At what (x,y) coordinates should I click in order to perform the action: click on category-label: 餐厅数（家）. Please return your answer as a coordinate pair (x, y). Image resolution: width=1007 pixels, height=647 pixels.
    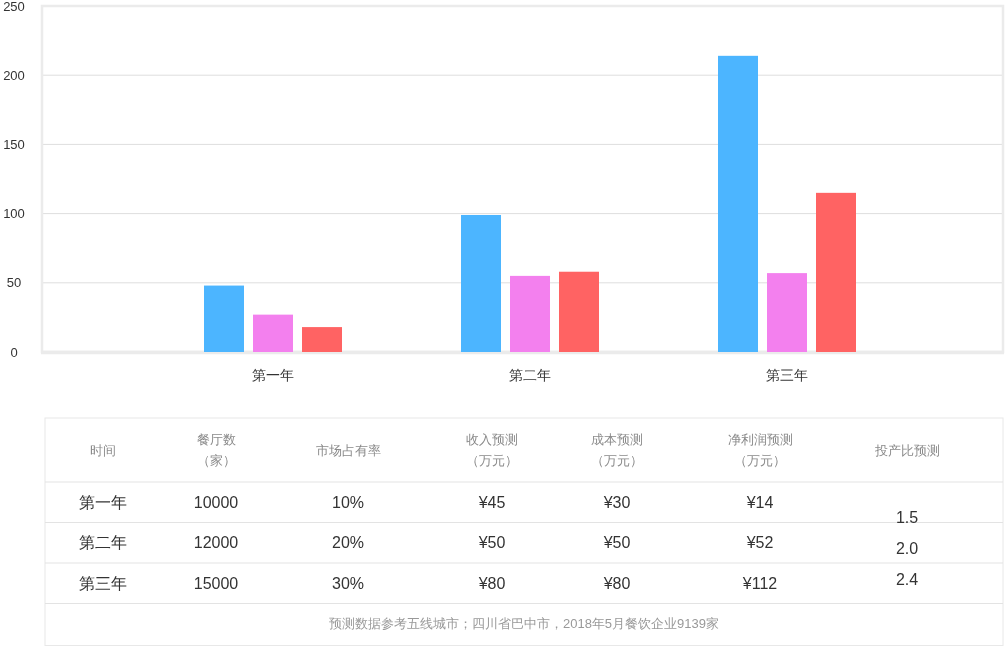
    Looking at the image, I should click on (216, 450).